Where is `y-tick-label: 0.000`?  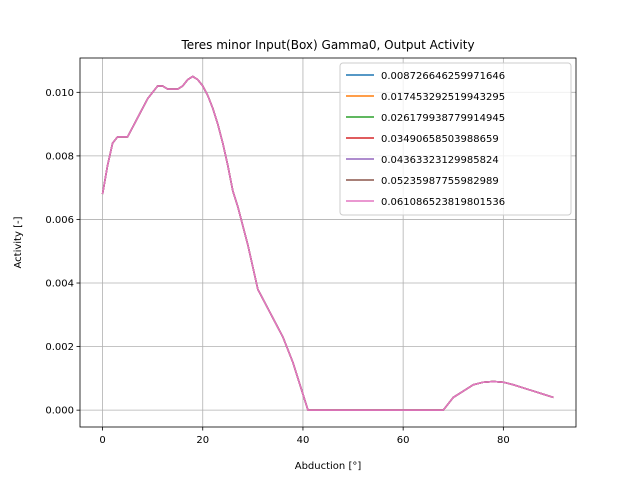
y-tick-label: 0.000 is located at coordinates (59, 411).